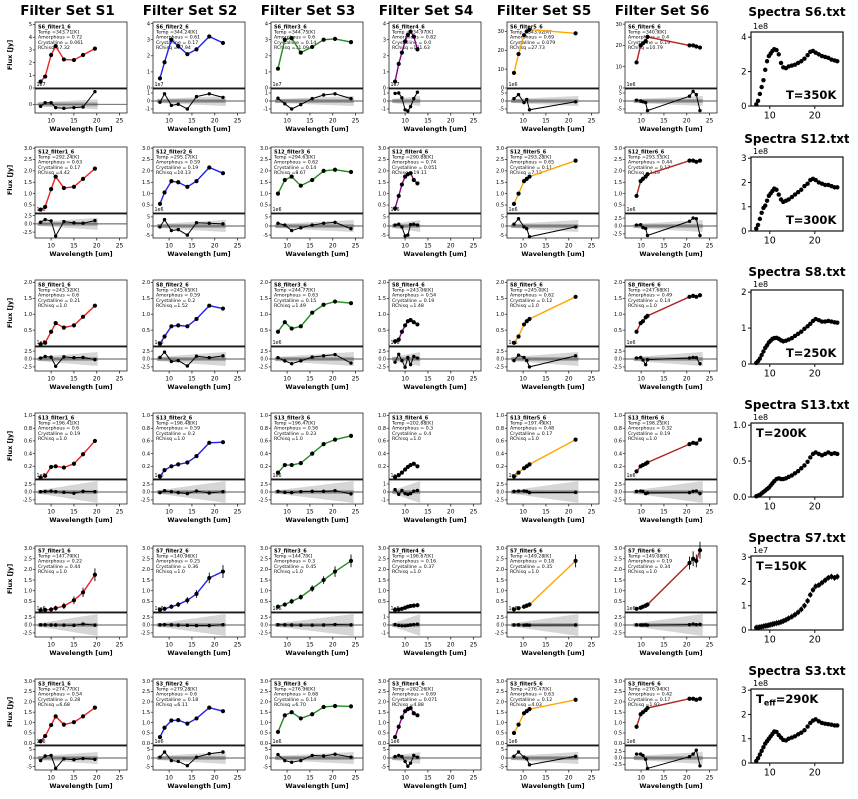 The height and width of the screenshot is (799, 858). I want to click on svg-text: Temp =245.0[K], so click(528, 291).